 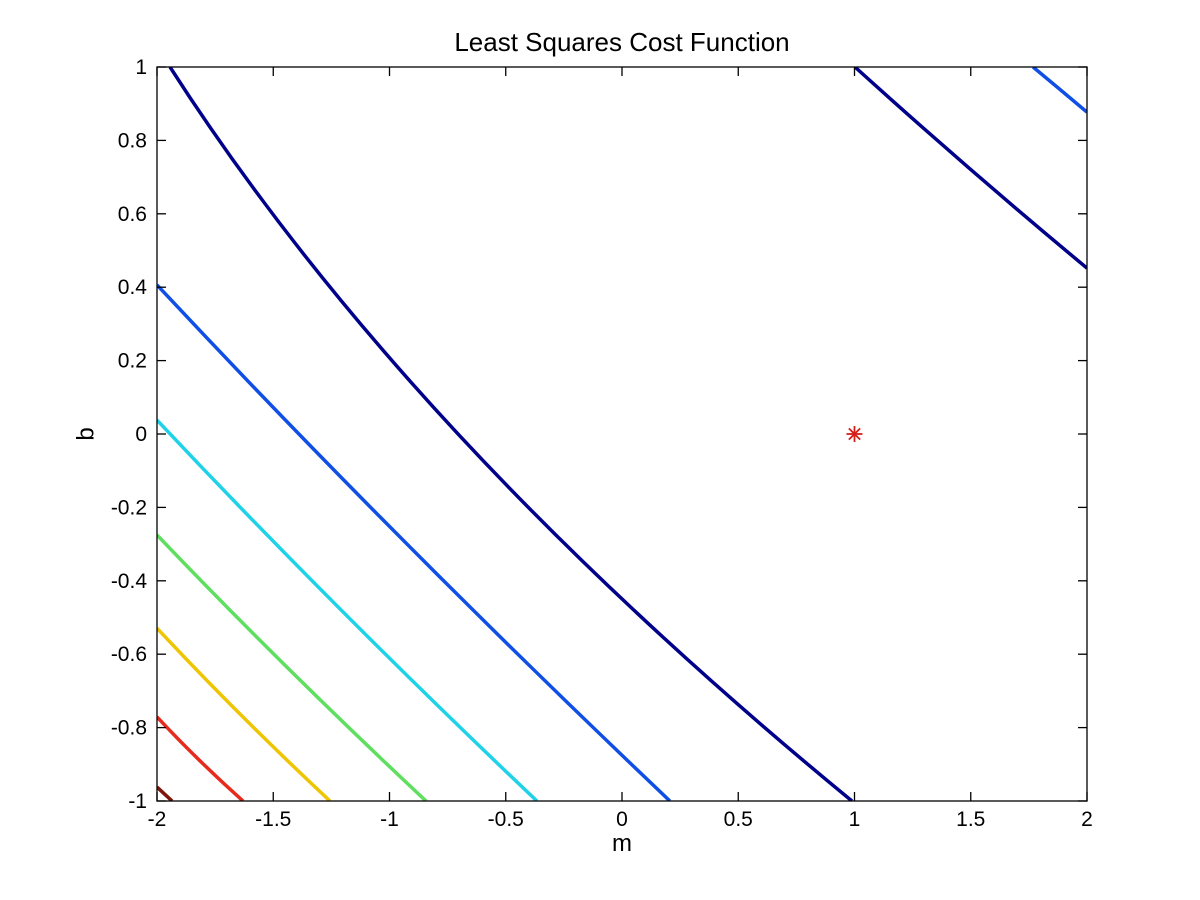 What do you see at coordinates (137, 801) in the screenshot?
I see `y-tick-label: -1` at bounding box center [137, 801].